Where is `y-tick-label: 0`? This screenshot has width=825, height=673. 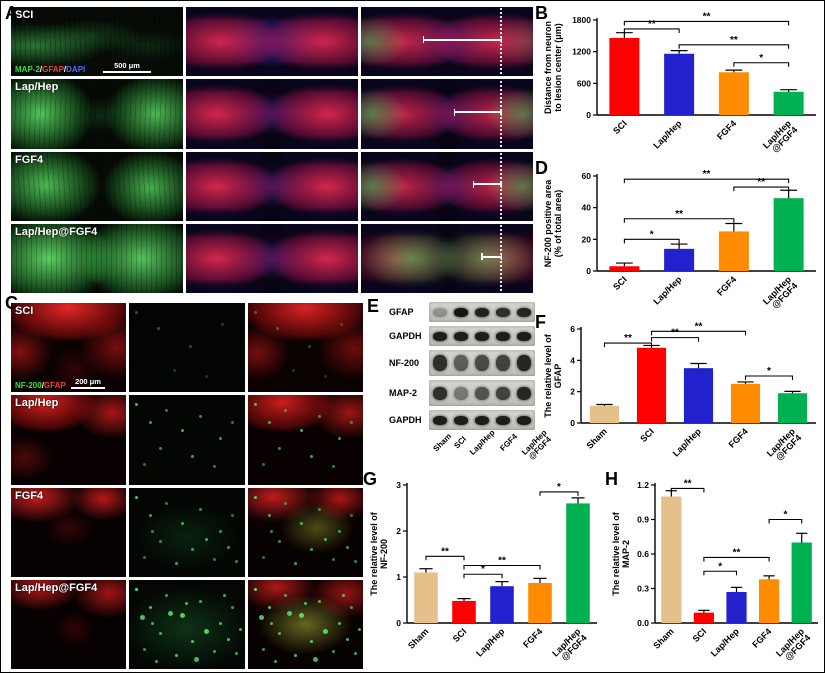
y-tick-label: 0 is located at coordinates (572, 423).